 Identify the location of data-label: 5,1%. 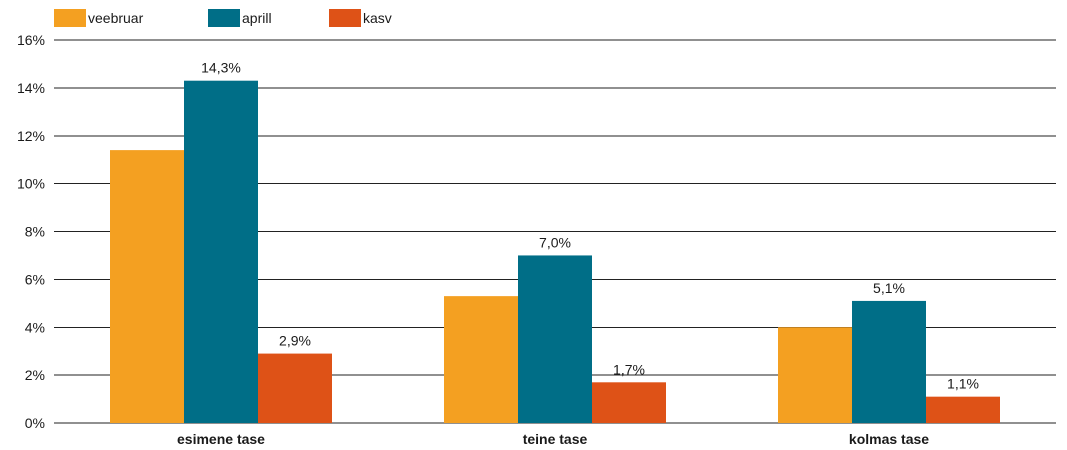
(889, 288).